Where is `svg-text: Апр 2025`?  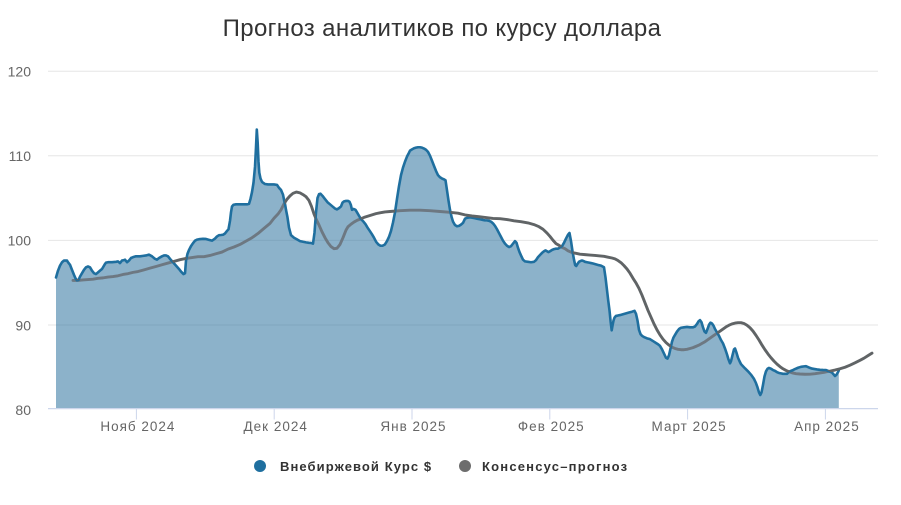 svg-text: Апр 2025 is located at coordinates (827, 426).